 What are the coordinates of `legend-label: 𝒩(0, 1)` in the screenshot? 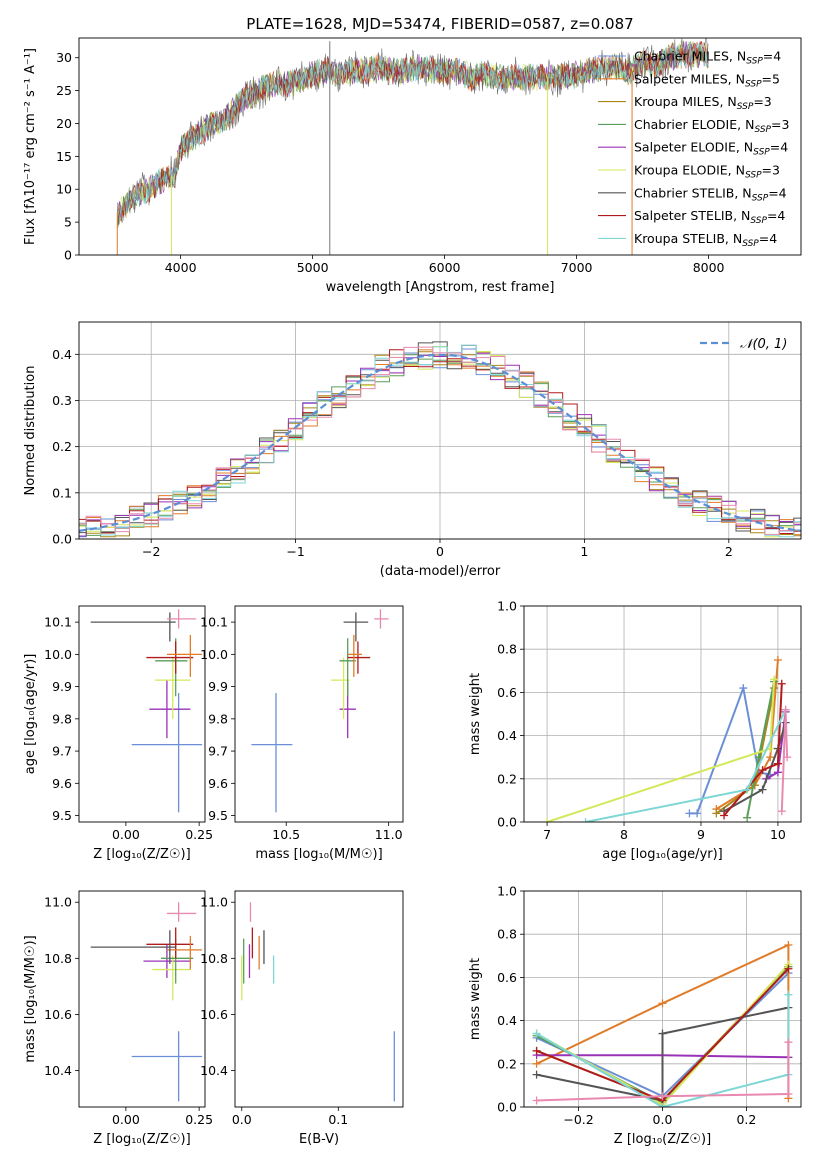 It's located at (763, 344).